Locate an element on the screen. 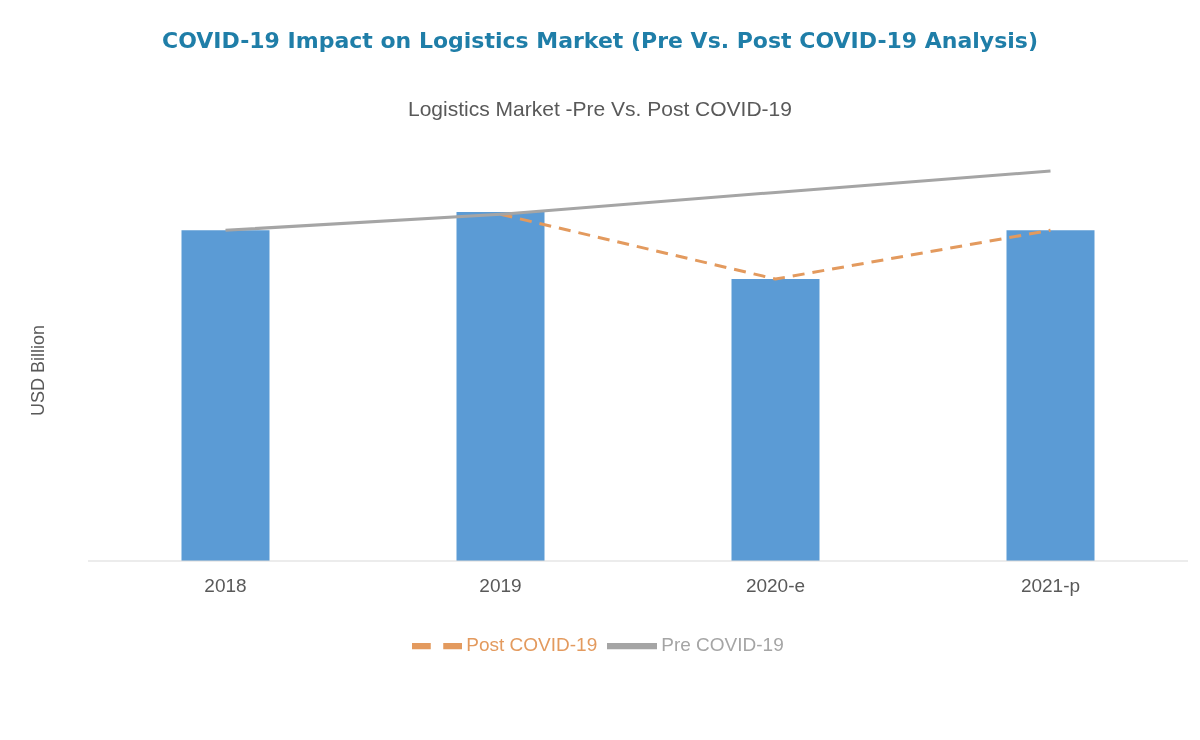 Image resolution: width=1200 pixels, height=740 pixels. chart-title: COVID-19 Impact on Logistics Market (Pre Vs. Post COVID-19 Analysis) is located at coordinates (600, 40).